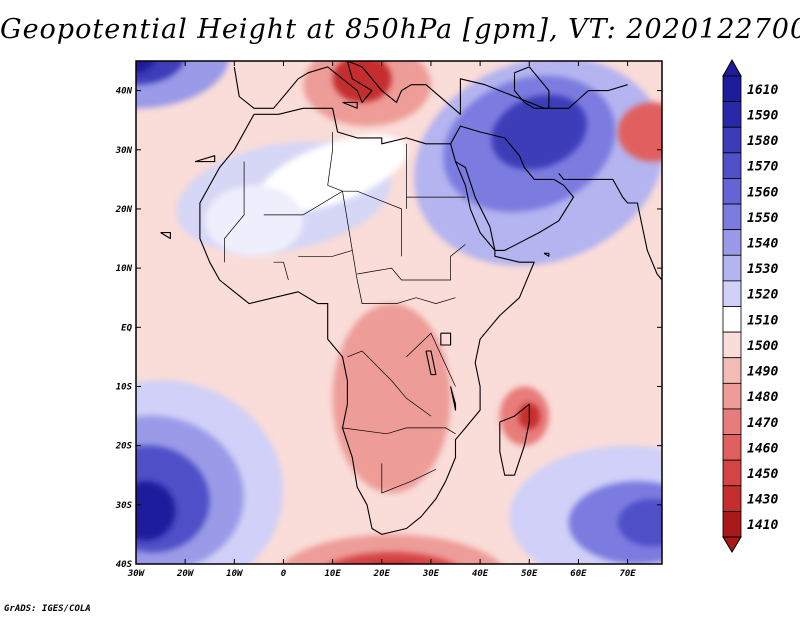  Describe the element at coordinates (124, 269) in the screenshot. I see `y-tick-label: 10N` at that location.